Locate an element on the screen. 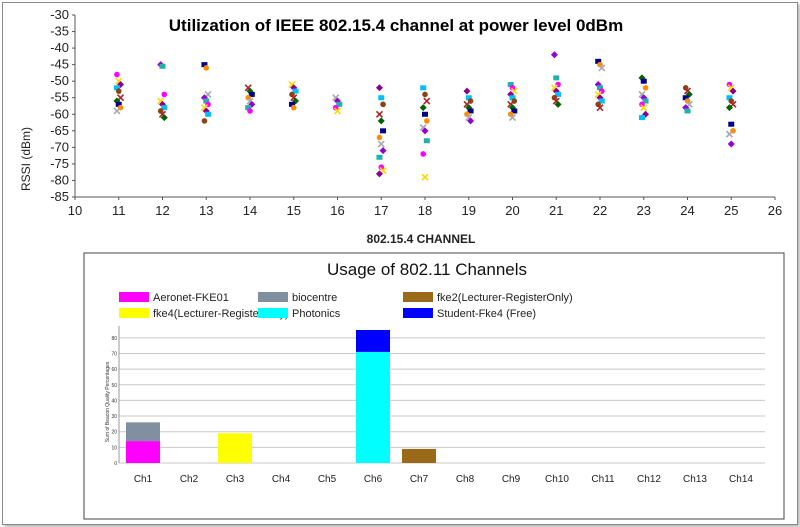 The height and width of the screenshot is (527, 800). scatter-x-tick-label: 22 is located at coordinates (600, 210).